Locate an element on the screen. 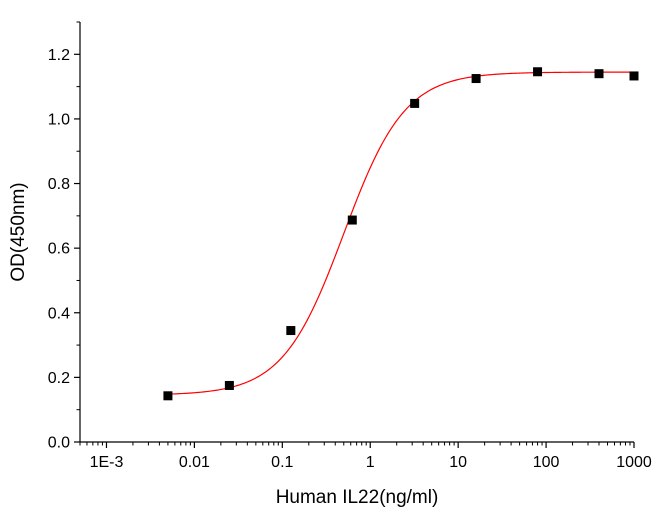  x-tick-label: 0.1 is located at coordinates (282, 462).